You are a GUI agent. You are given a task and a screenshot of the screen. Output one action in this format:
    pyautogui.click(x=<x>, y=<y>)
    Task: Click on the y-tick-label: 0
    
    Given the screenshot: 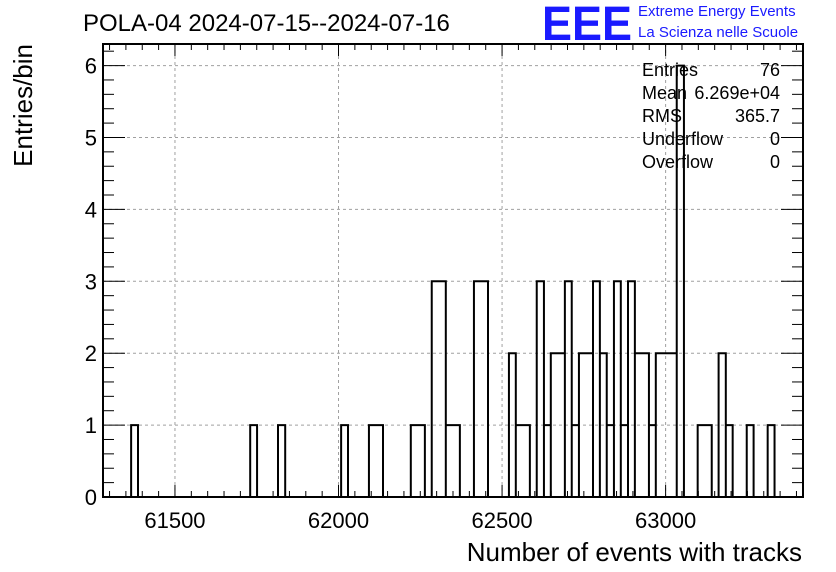 What is the action you would take?
    pyautogui.click(x=91, y=497)
    